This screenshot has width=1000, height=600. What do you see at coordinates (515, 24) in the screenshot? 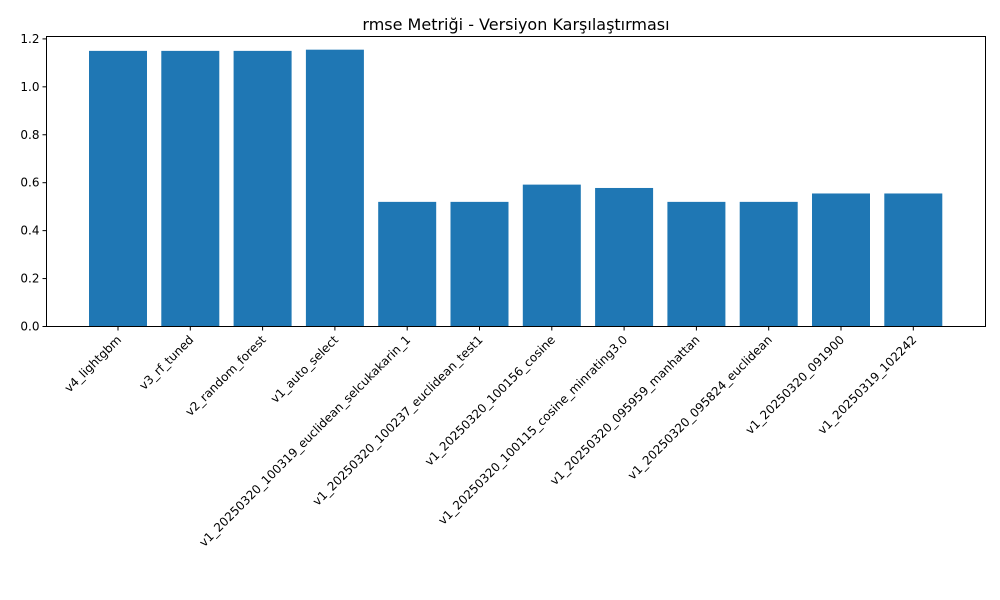
I see `chart-title: rmse Metriği - Versiyon Karşılaştırması` at bounding box center [515, 24].